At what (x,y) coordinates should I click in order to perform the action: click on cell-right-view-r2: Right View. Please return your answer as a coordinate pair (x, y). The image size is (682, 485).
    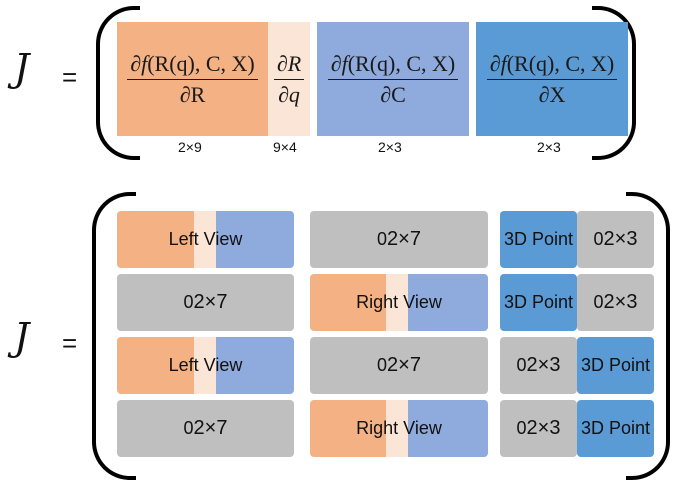
    Looking at the image, I should click on (399, 302).